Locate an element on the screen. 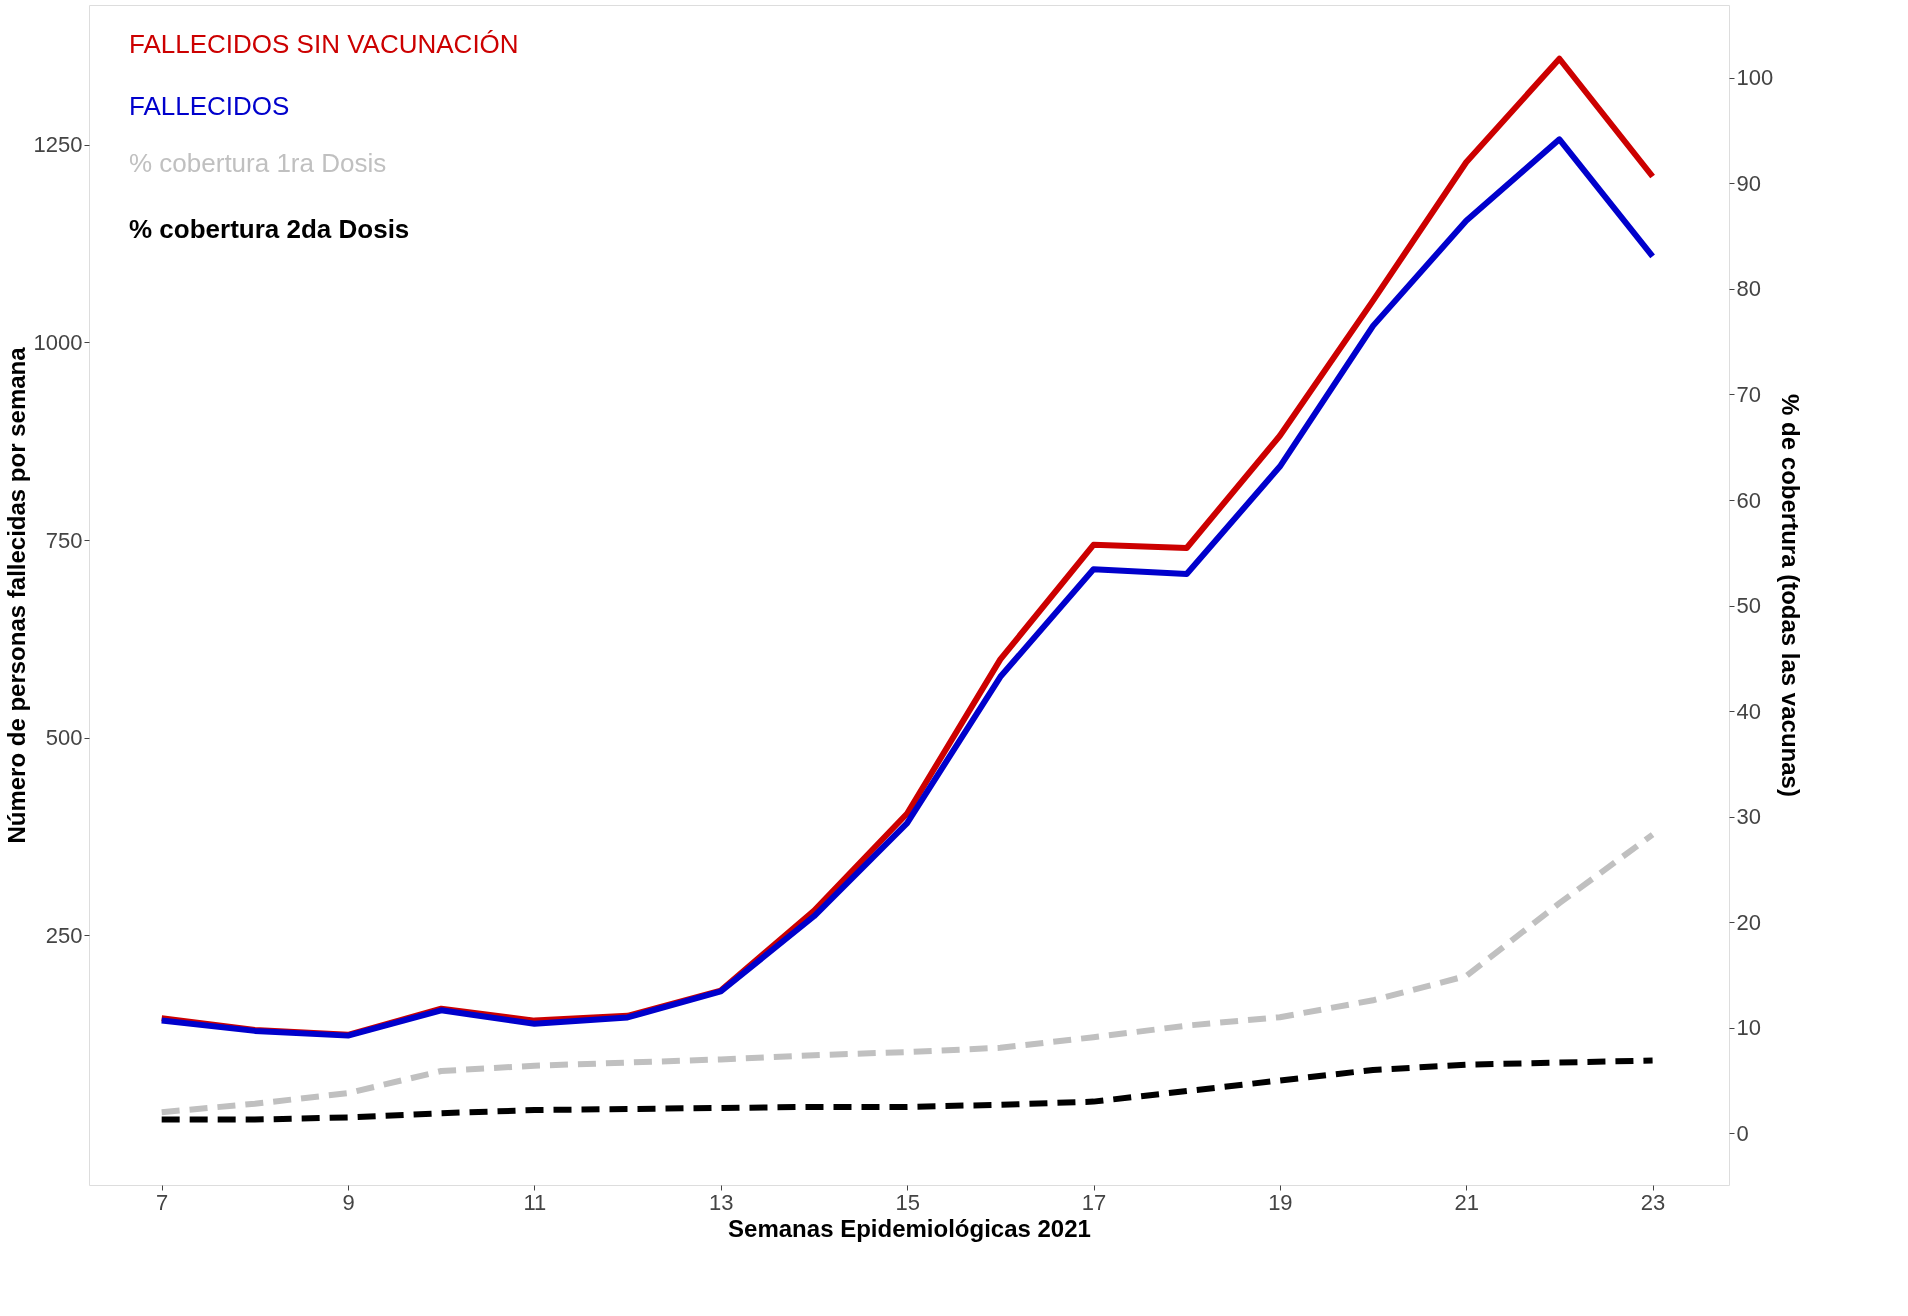  text: FALLECIDOS is located at coordinates (209, 106).